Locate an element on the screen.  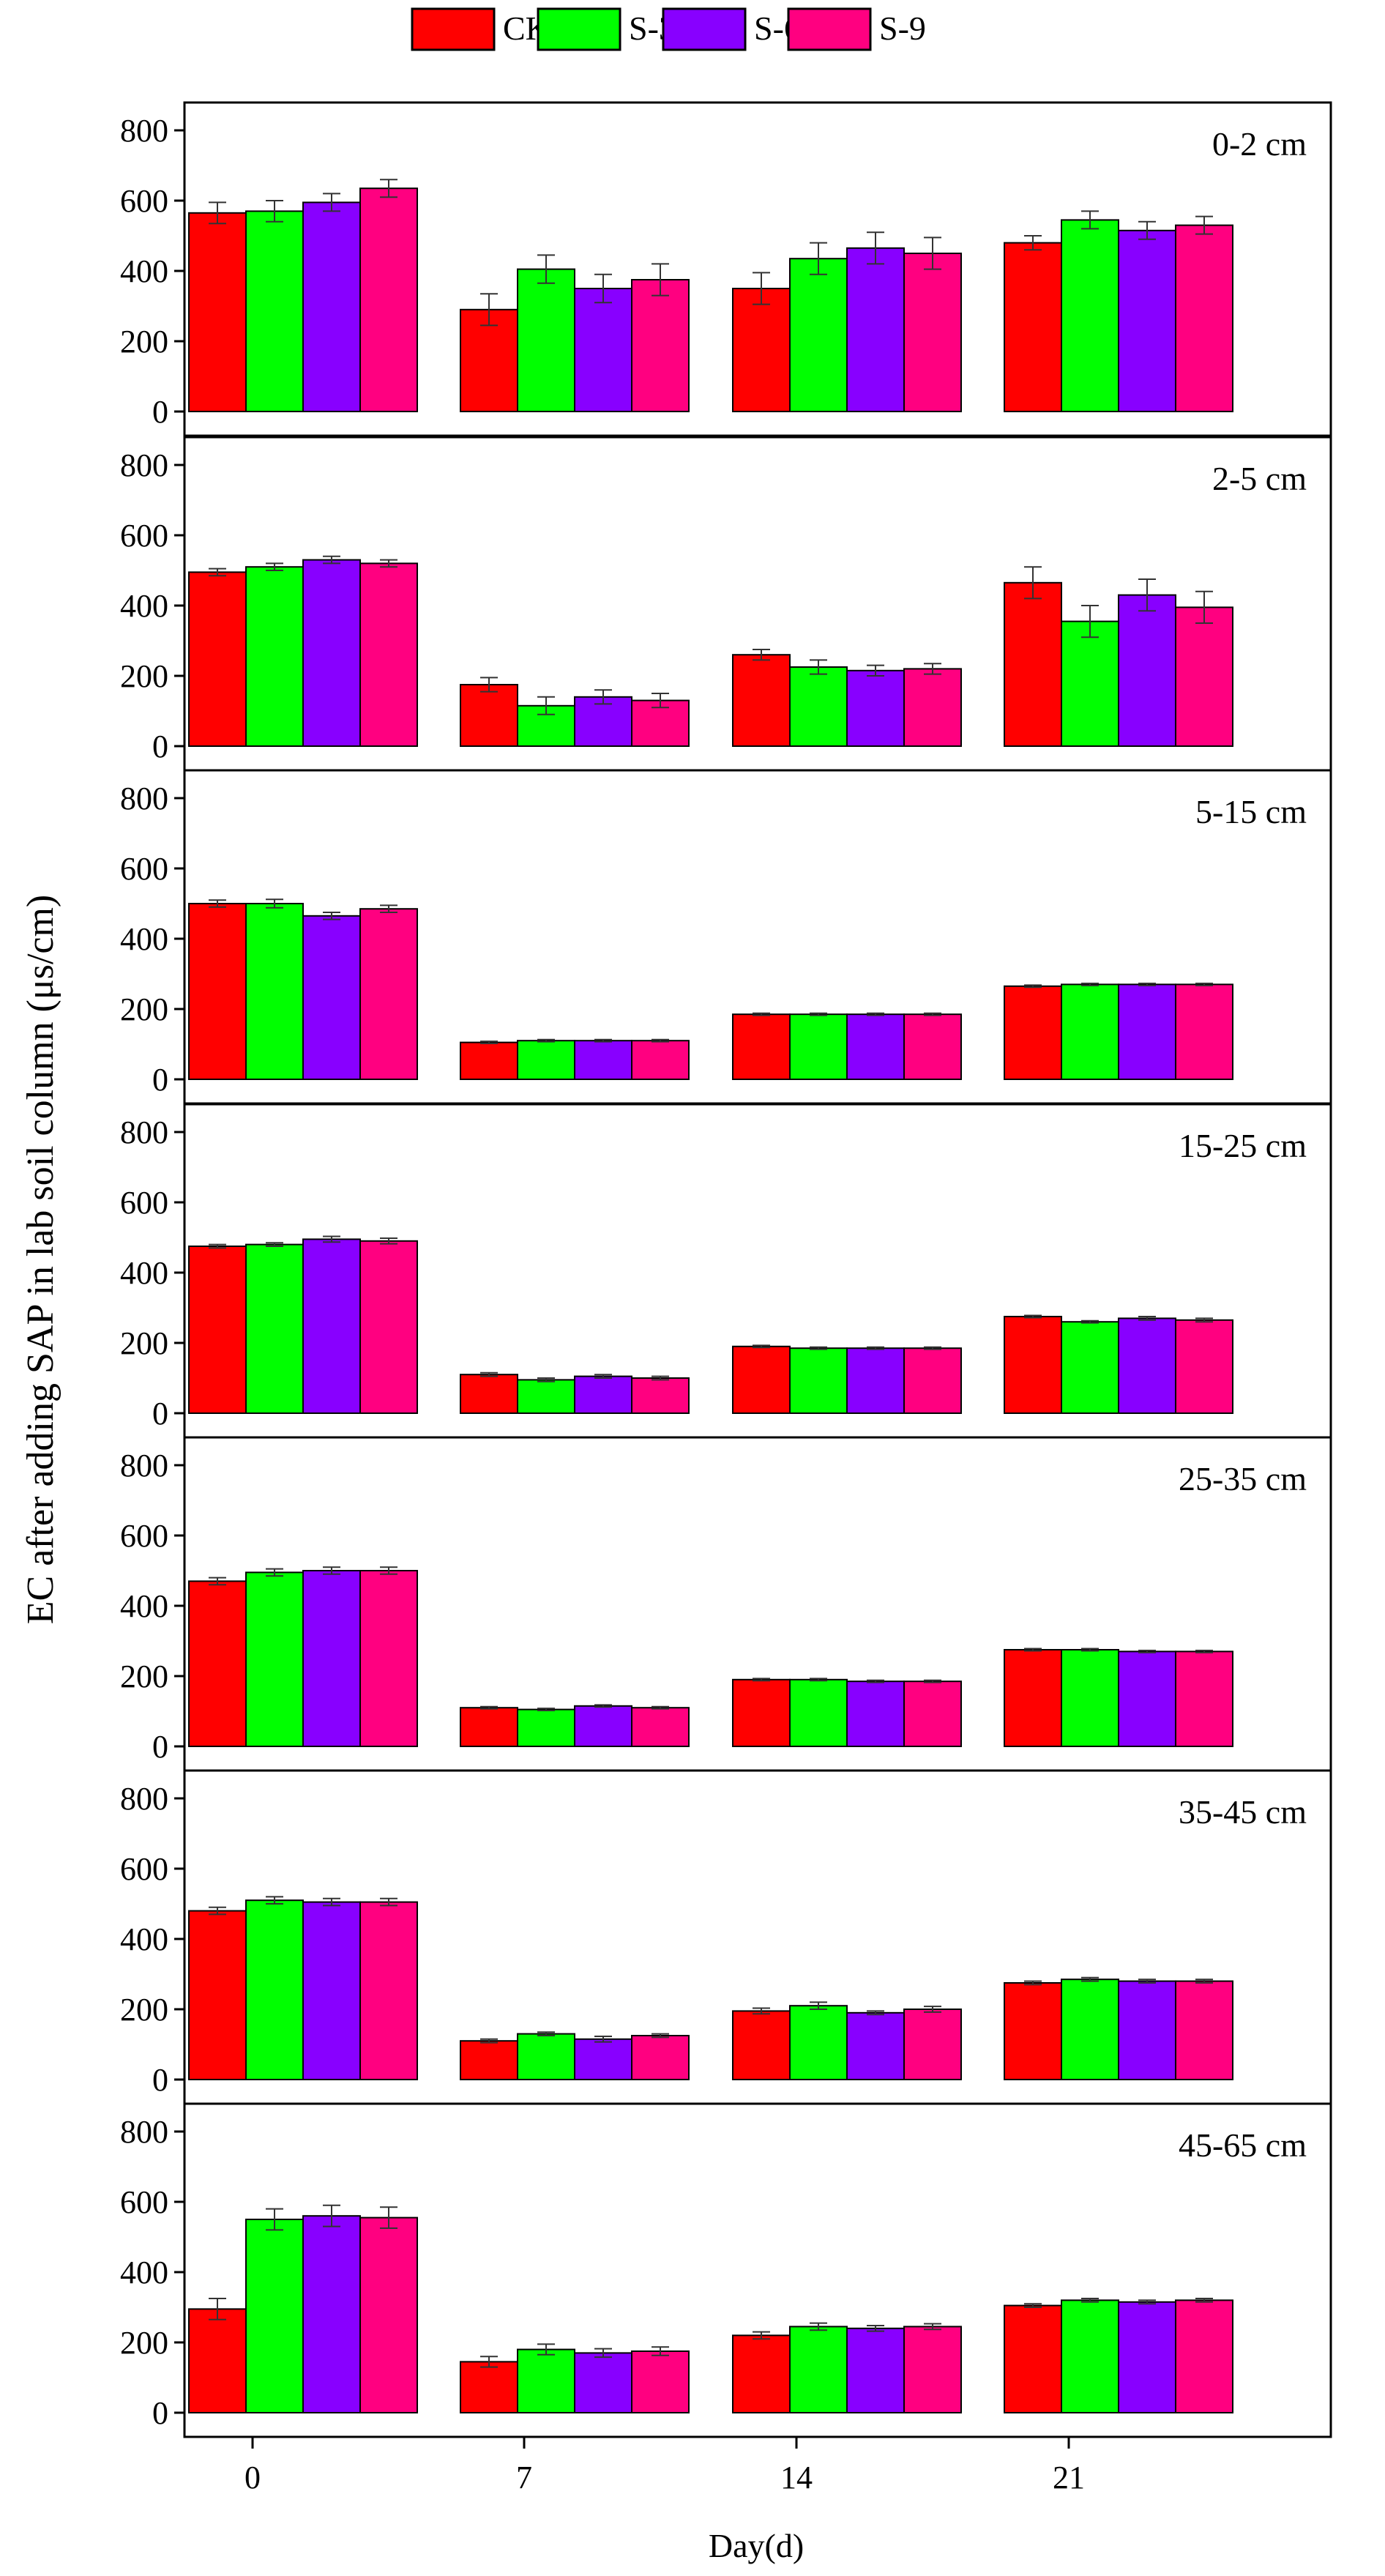
y-tick-label: 0 is located at coordinates (160, 1080).